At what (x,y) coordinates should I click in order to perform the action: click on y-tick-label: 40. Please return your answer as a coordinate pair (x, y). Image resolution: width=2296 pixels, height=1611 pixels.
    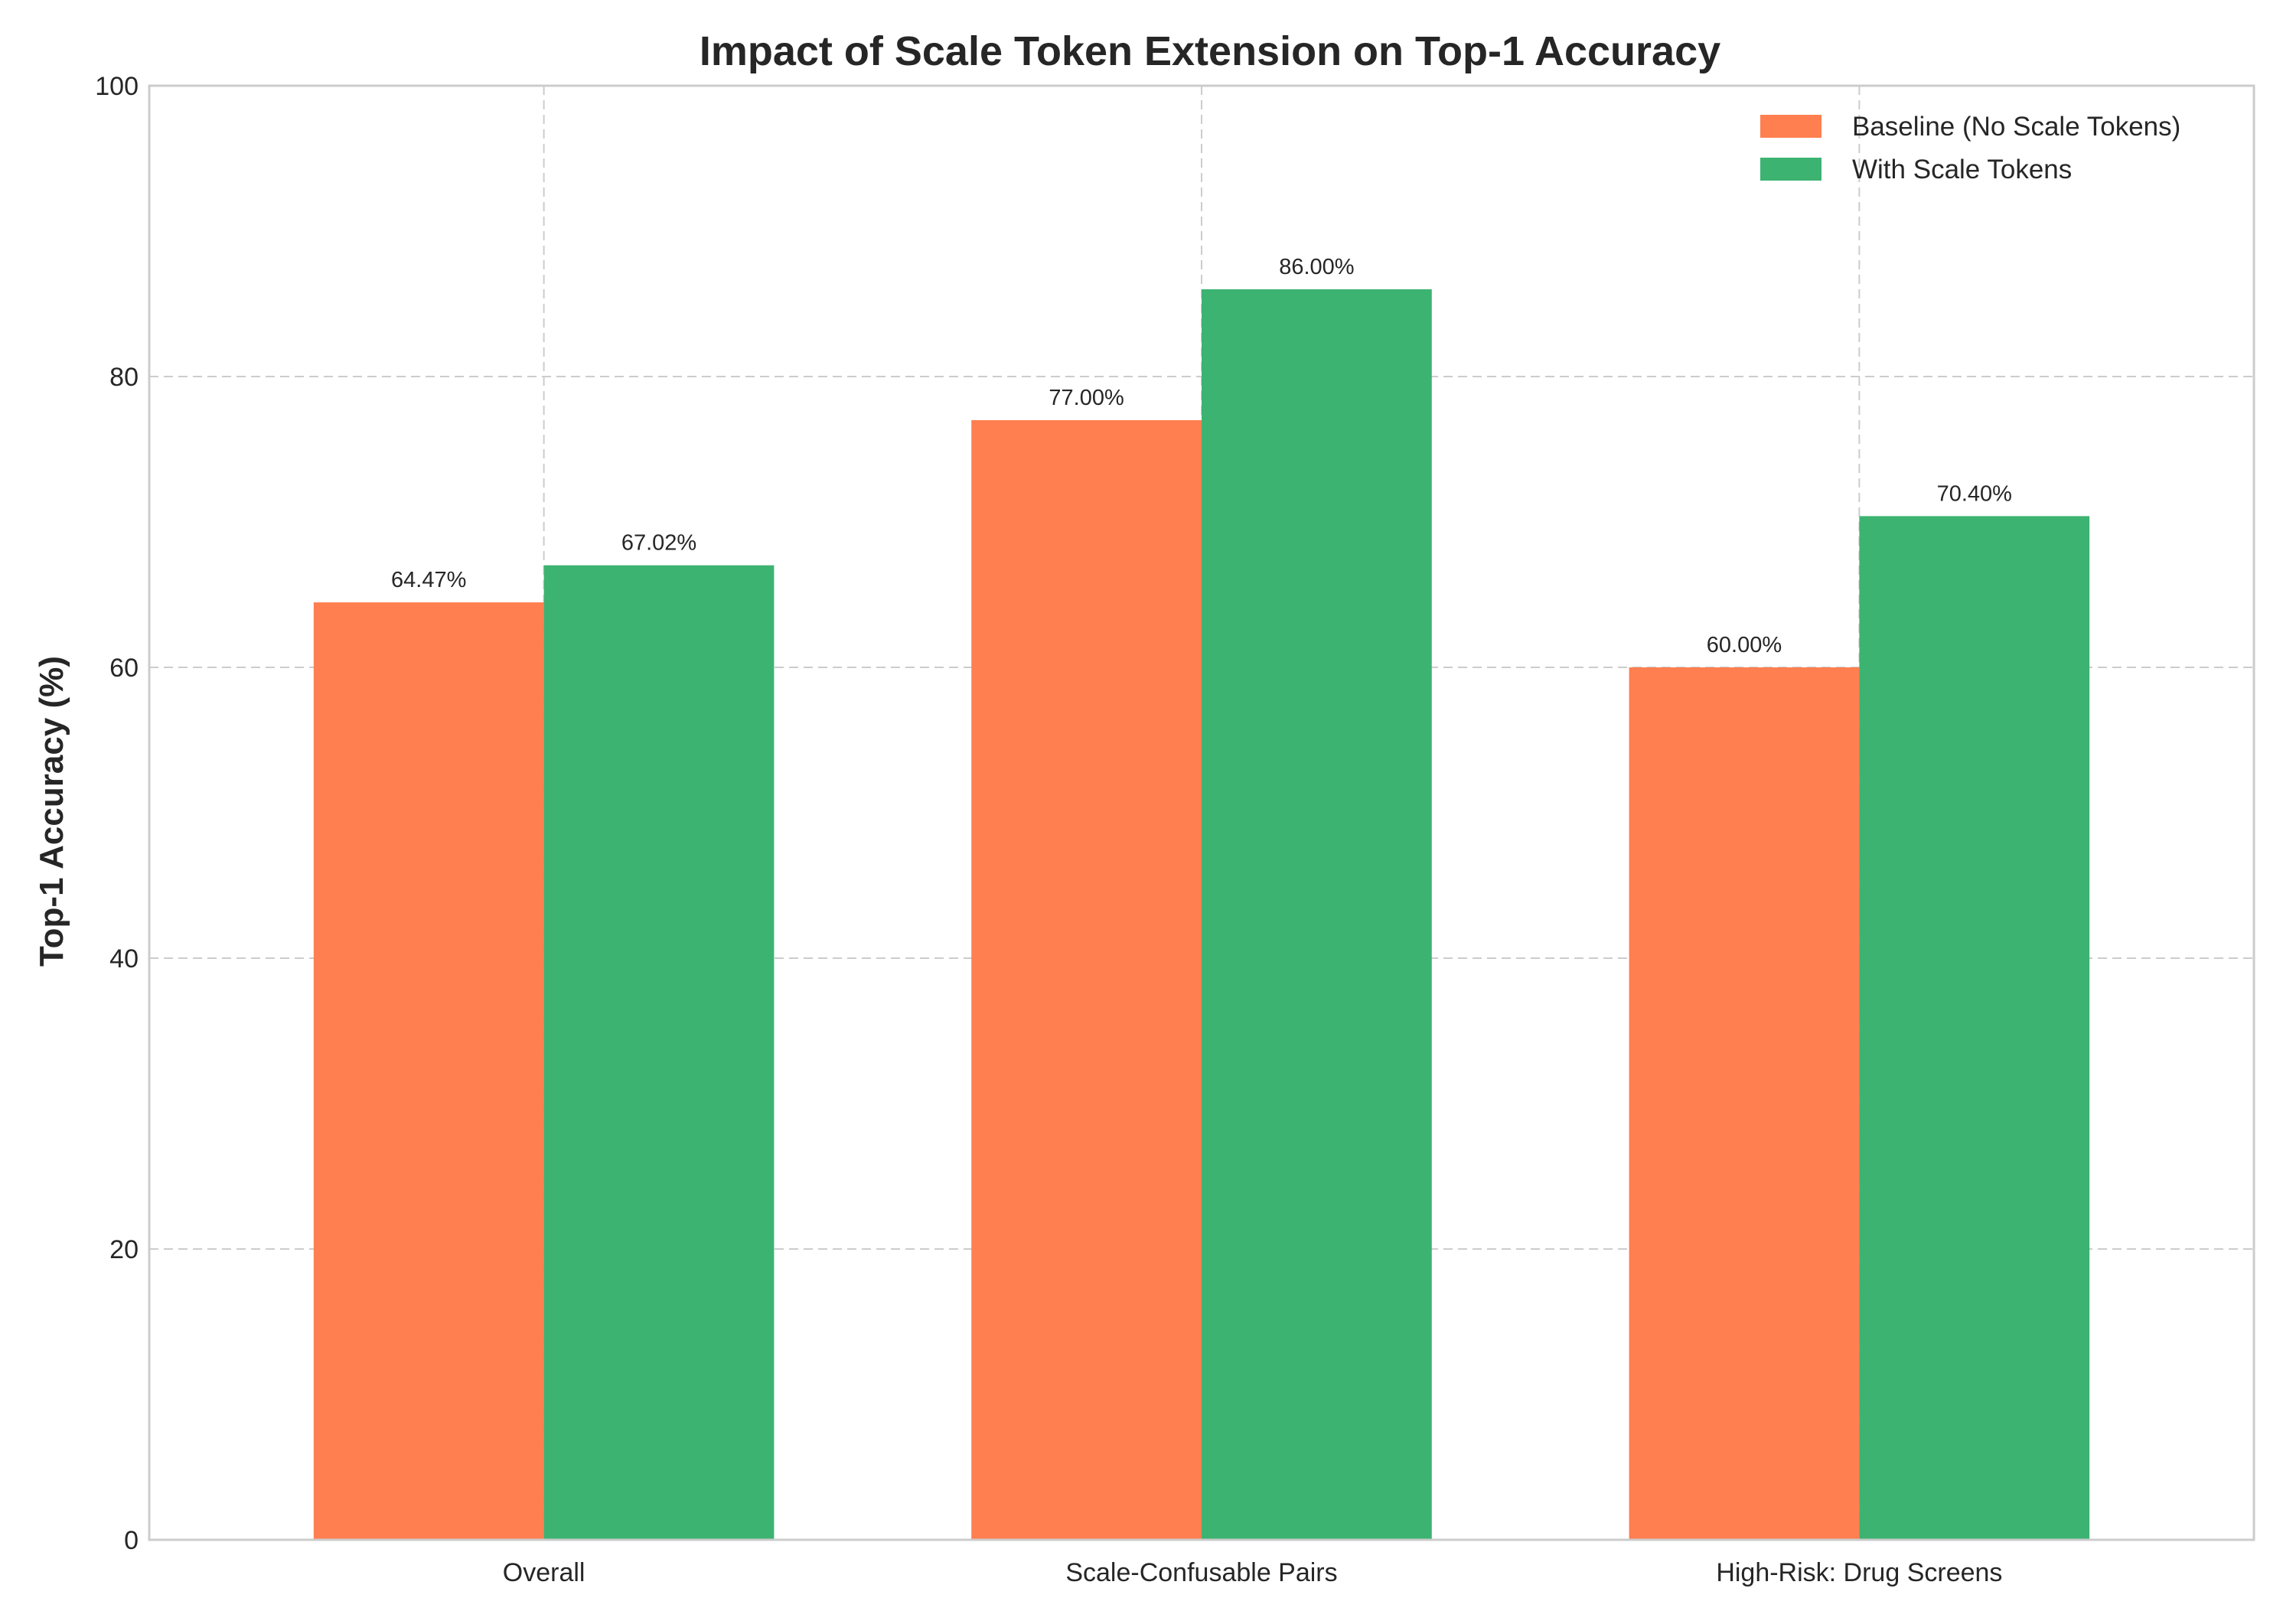
    Looking at the image, I should click on (124, 958).